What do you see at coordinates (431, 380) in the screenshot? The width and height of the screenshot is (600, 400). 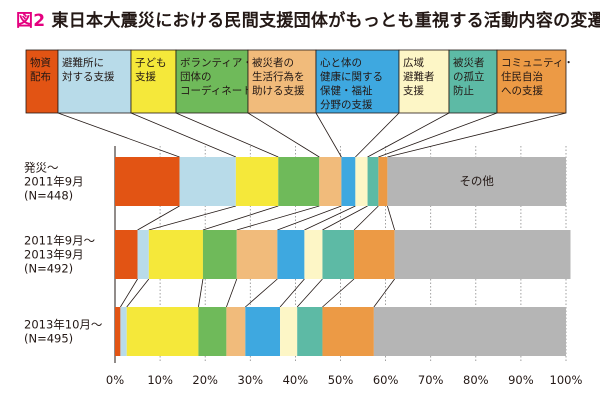 I see `x-tick-label: 70%` at bounding box center [431, 380].